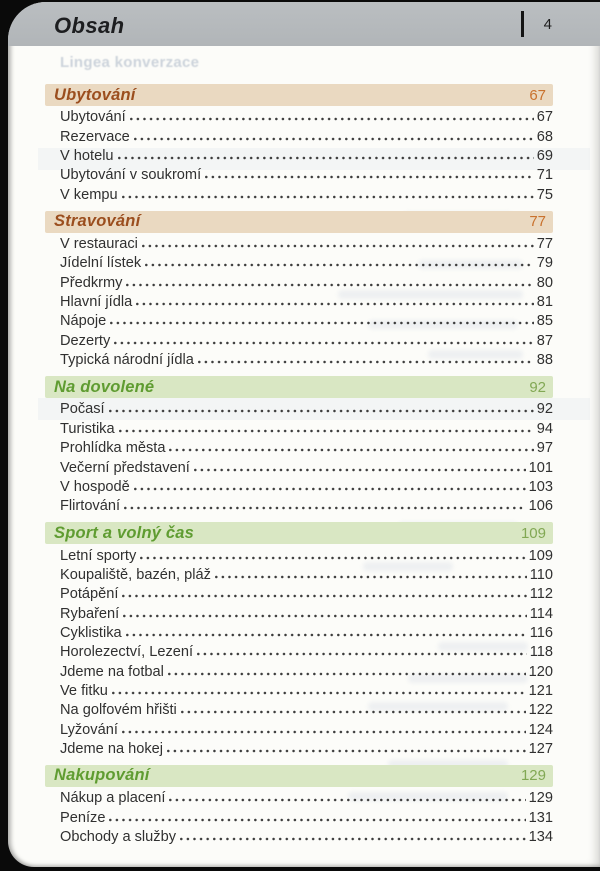 Image resolution: width=600 pixels, height=871 pixels. What do you see at coordinates (544, 136) in the screenshot?
I see `entry-page-number: 68` at bounding box center [544, 136].